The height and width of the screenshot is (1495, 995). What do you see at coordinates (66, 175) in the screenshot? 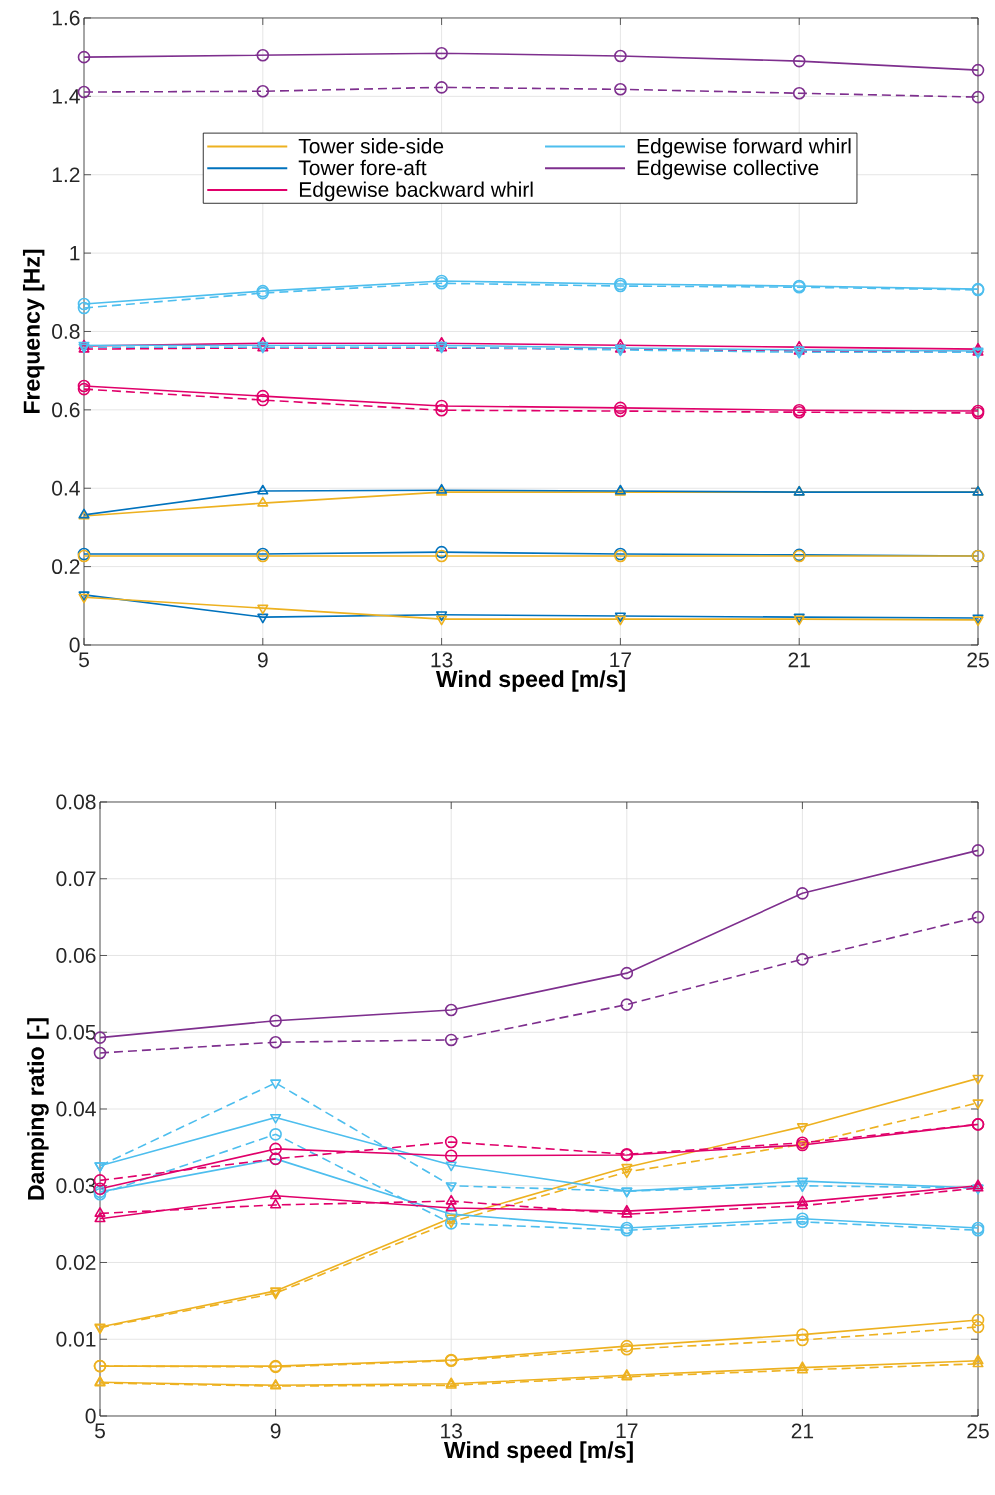
I see `y-tick-label: 1.2` at bounding box center [66, 175].